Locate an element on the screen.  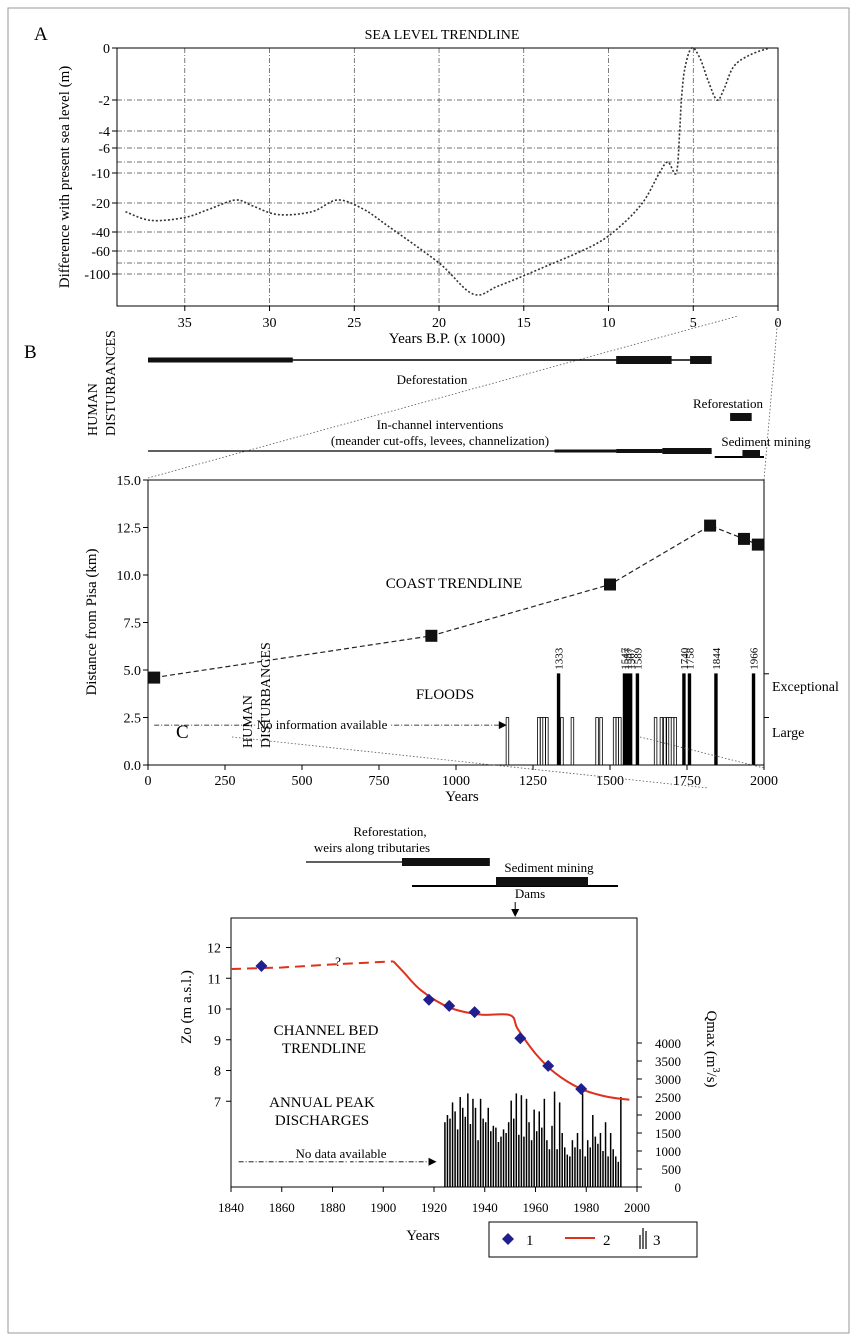
panel-c-xtick-label: 1860 is located at coordinates (282, 1207).